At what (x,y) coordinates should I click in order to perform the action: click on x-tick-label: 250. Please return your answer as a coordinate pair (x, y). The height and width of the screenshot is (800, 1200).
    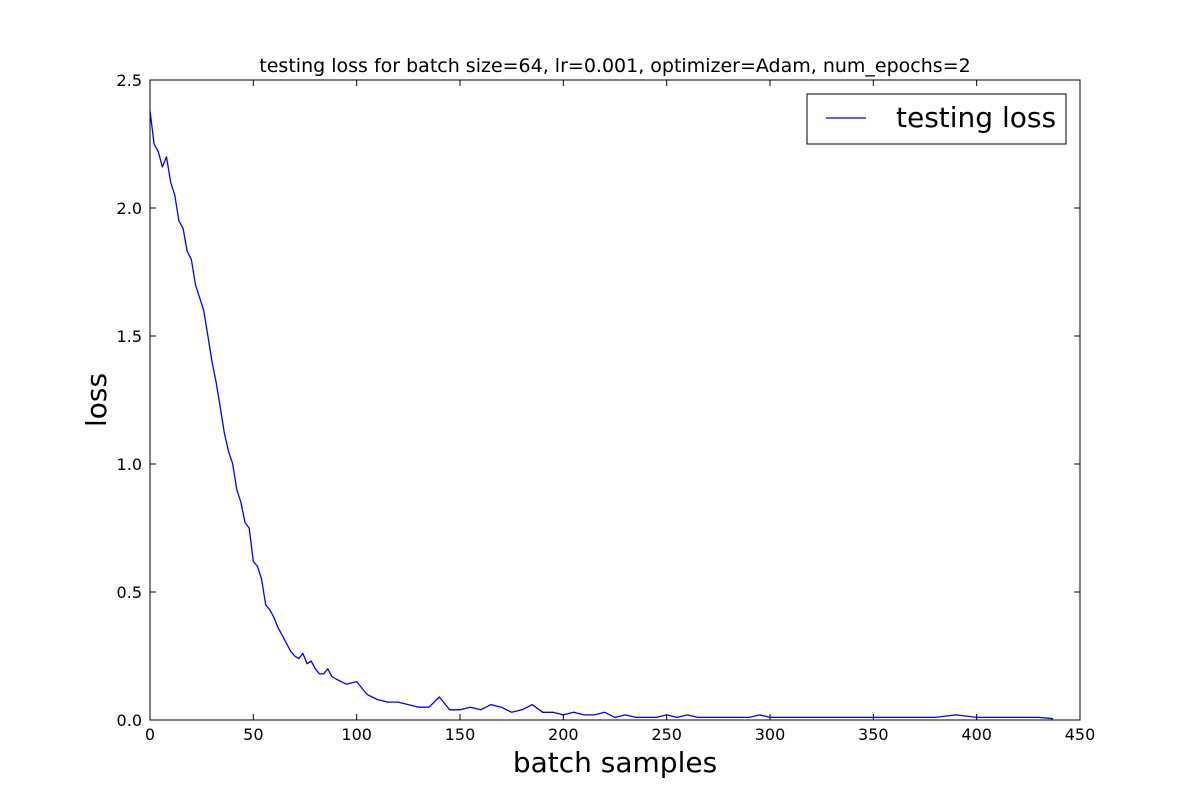
    Looking at the image, I should click on (666, 734).